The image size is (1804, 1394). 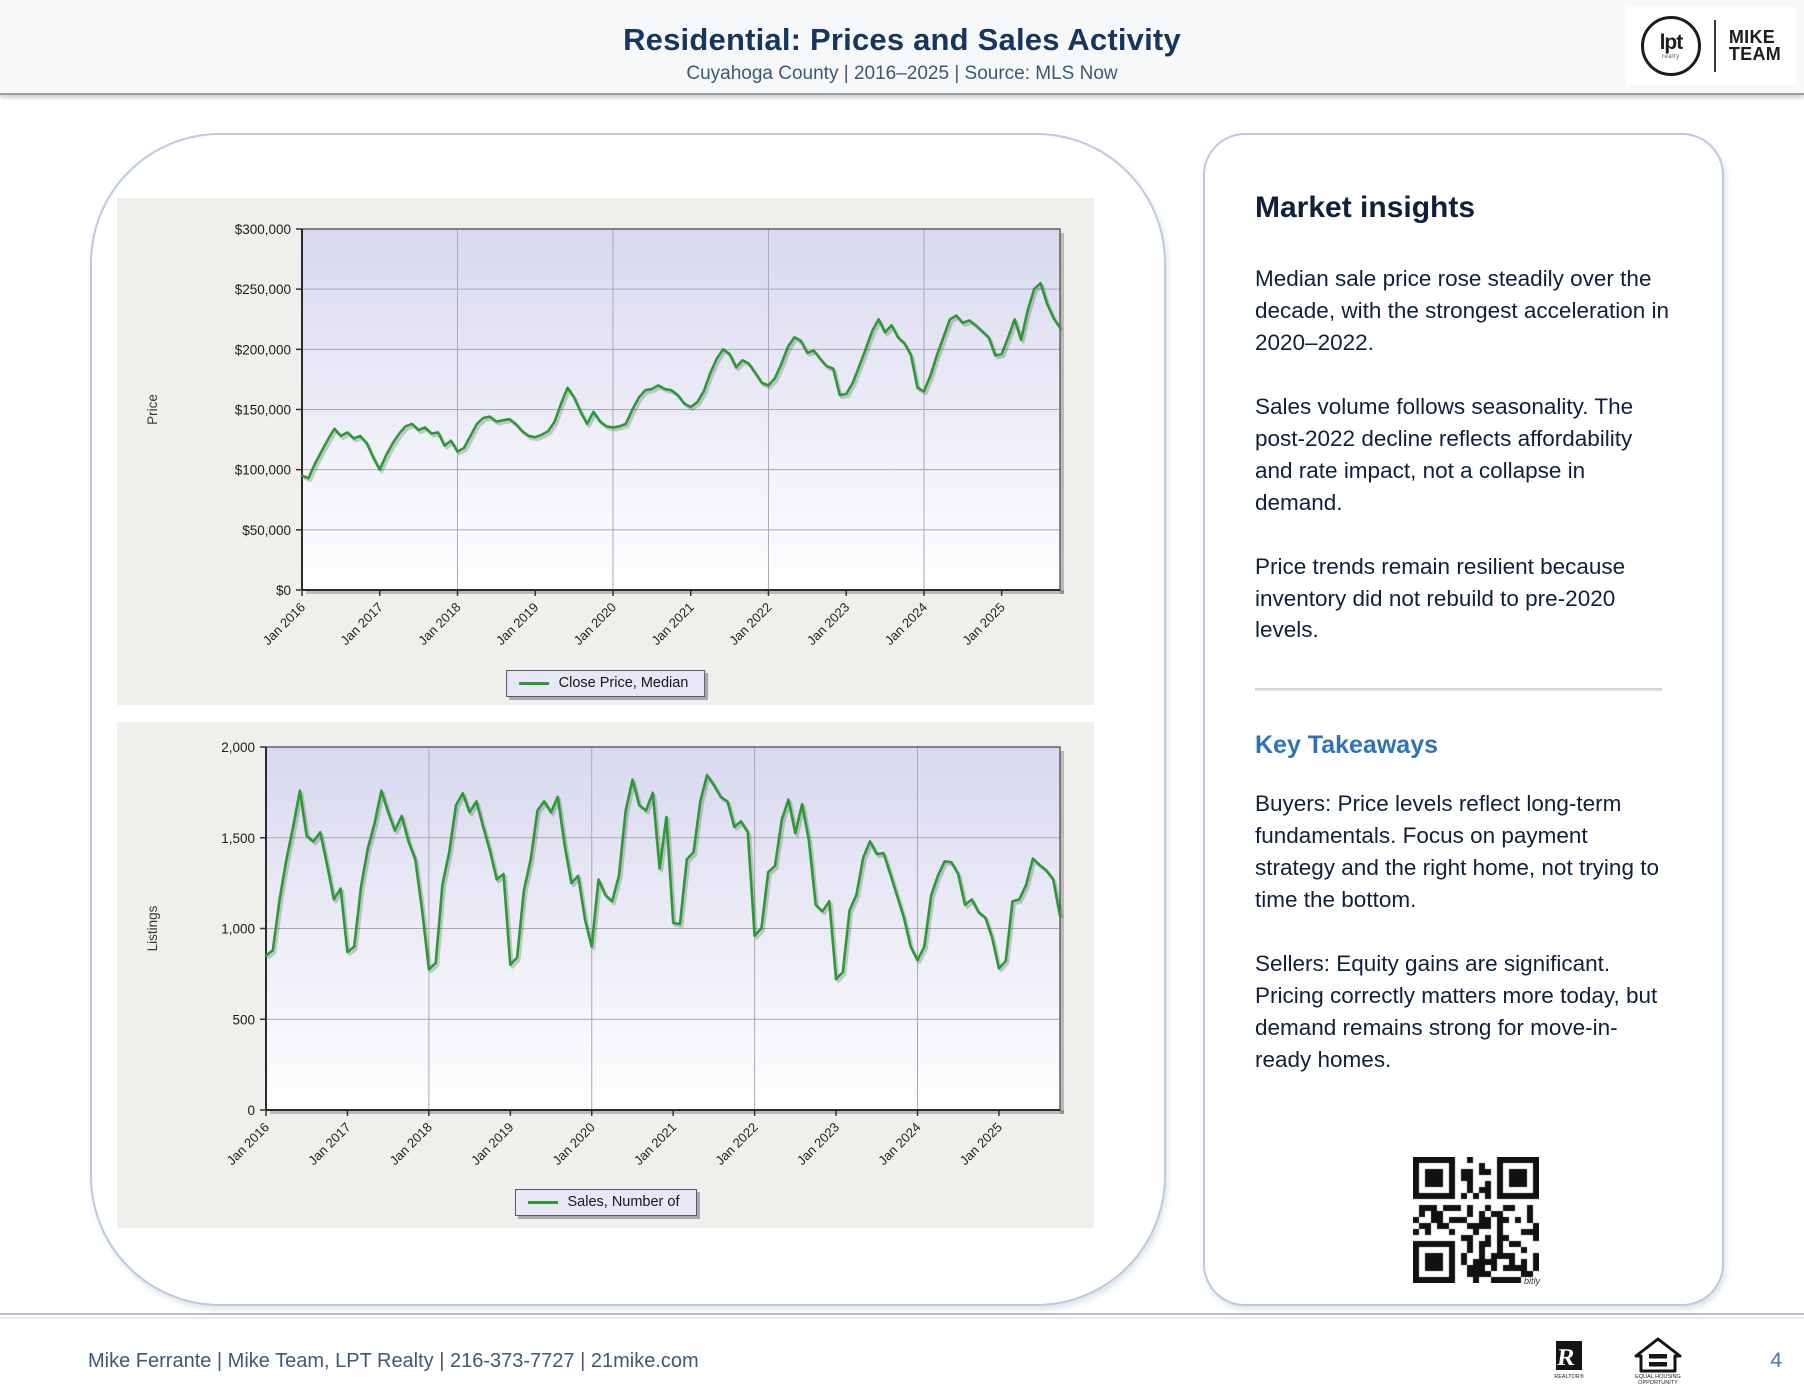 I want to click on svg-text: 1,000, so click(x=238, y=929).